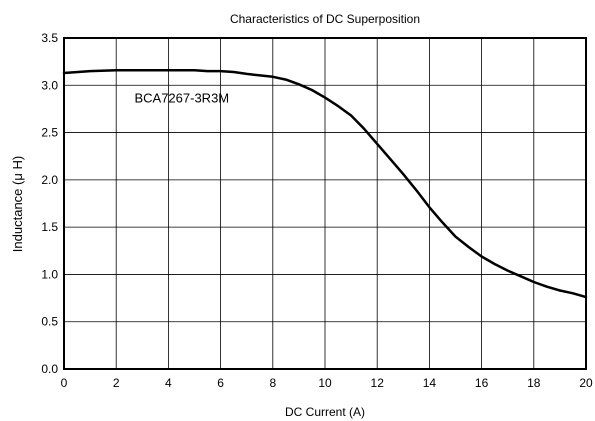  I want to click on x-tick-label: 16, so click(482, 383).